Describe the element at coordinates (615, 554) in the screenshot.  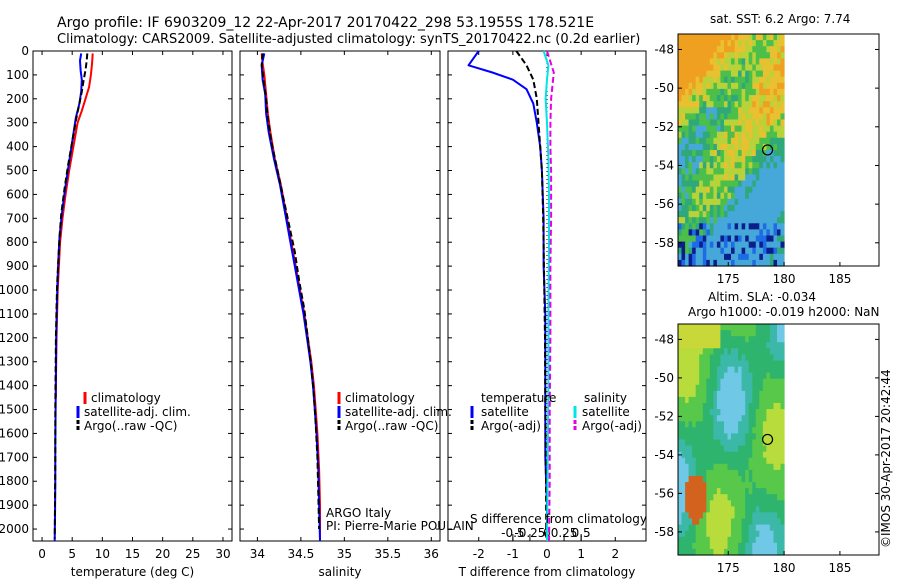
I see `x-tick-label: 2` at that location.